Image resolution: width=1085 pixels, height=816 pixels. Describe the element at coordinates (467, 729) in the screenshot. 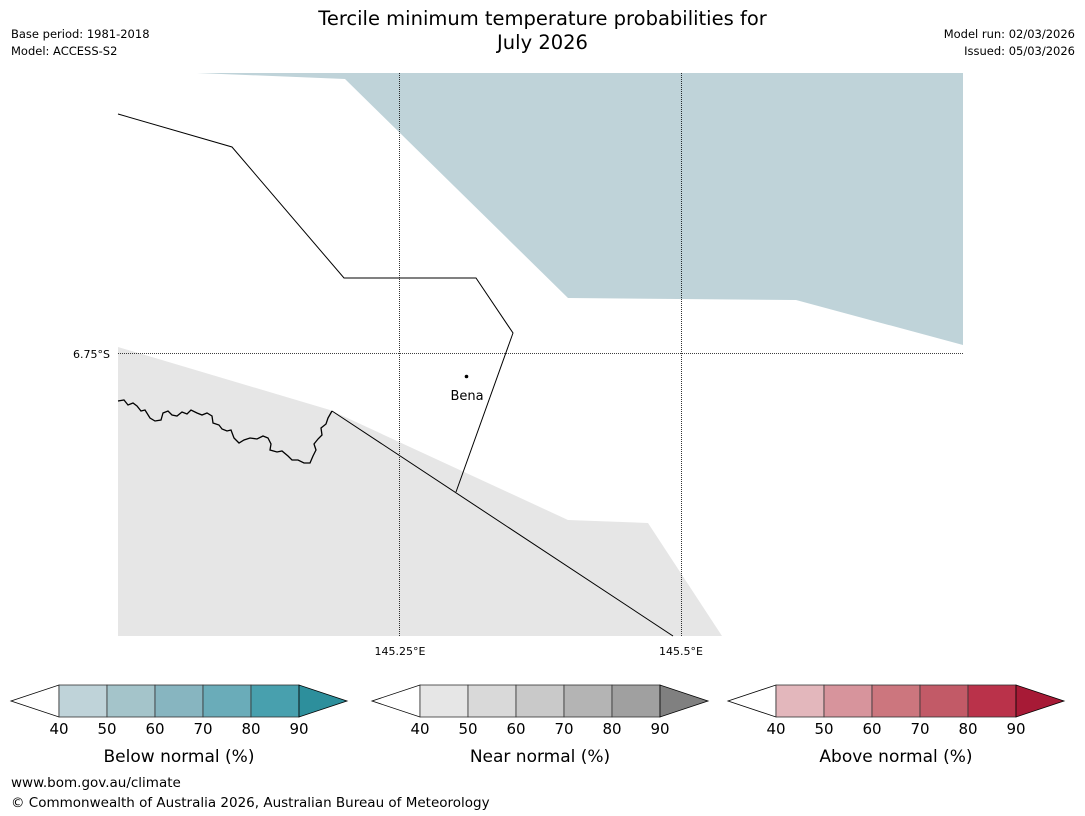

I see `legend-near-tick: 50` at that location.